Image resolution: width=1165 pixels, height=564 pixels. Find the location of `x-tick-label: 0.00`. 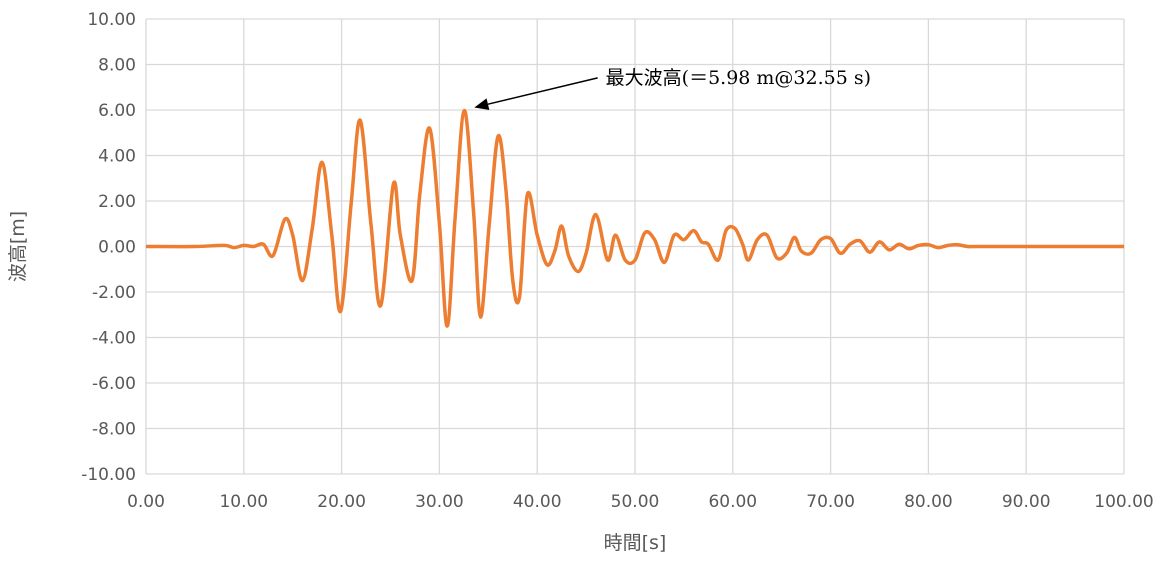

x-tick-label: 0.00 is located at coordinates (146, 502).